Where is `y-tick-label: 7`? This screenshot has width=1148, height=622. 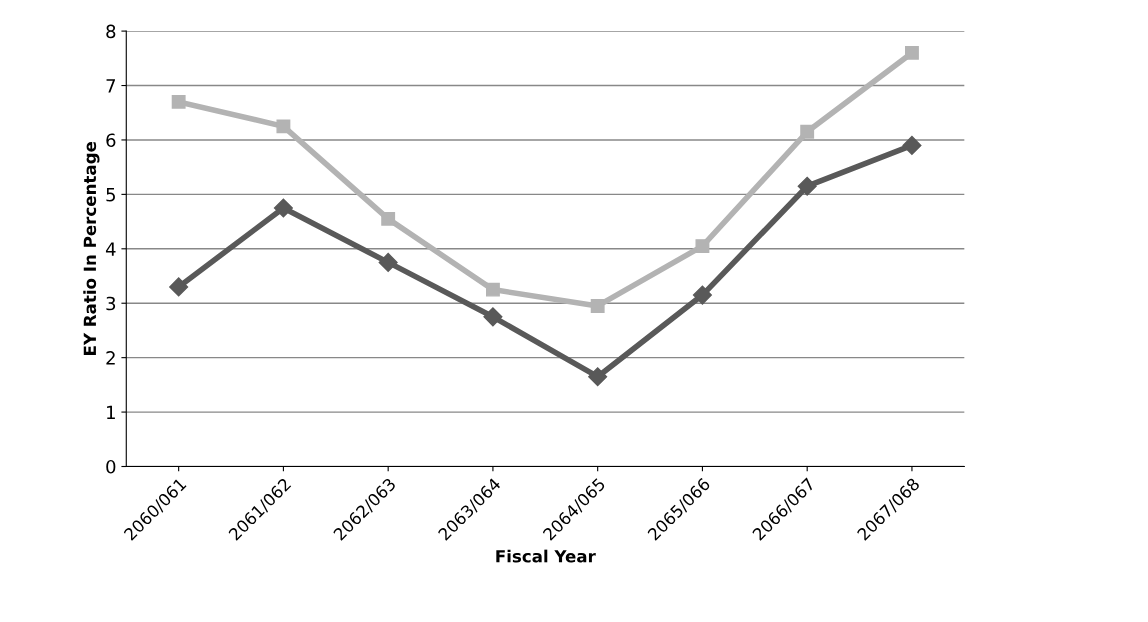
y-tick-label: 7 is located at coordinates (111, 86).